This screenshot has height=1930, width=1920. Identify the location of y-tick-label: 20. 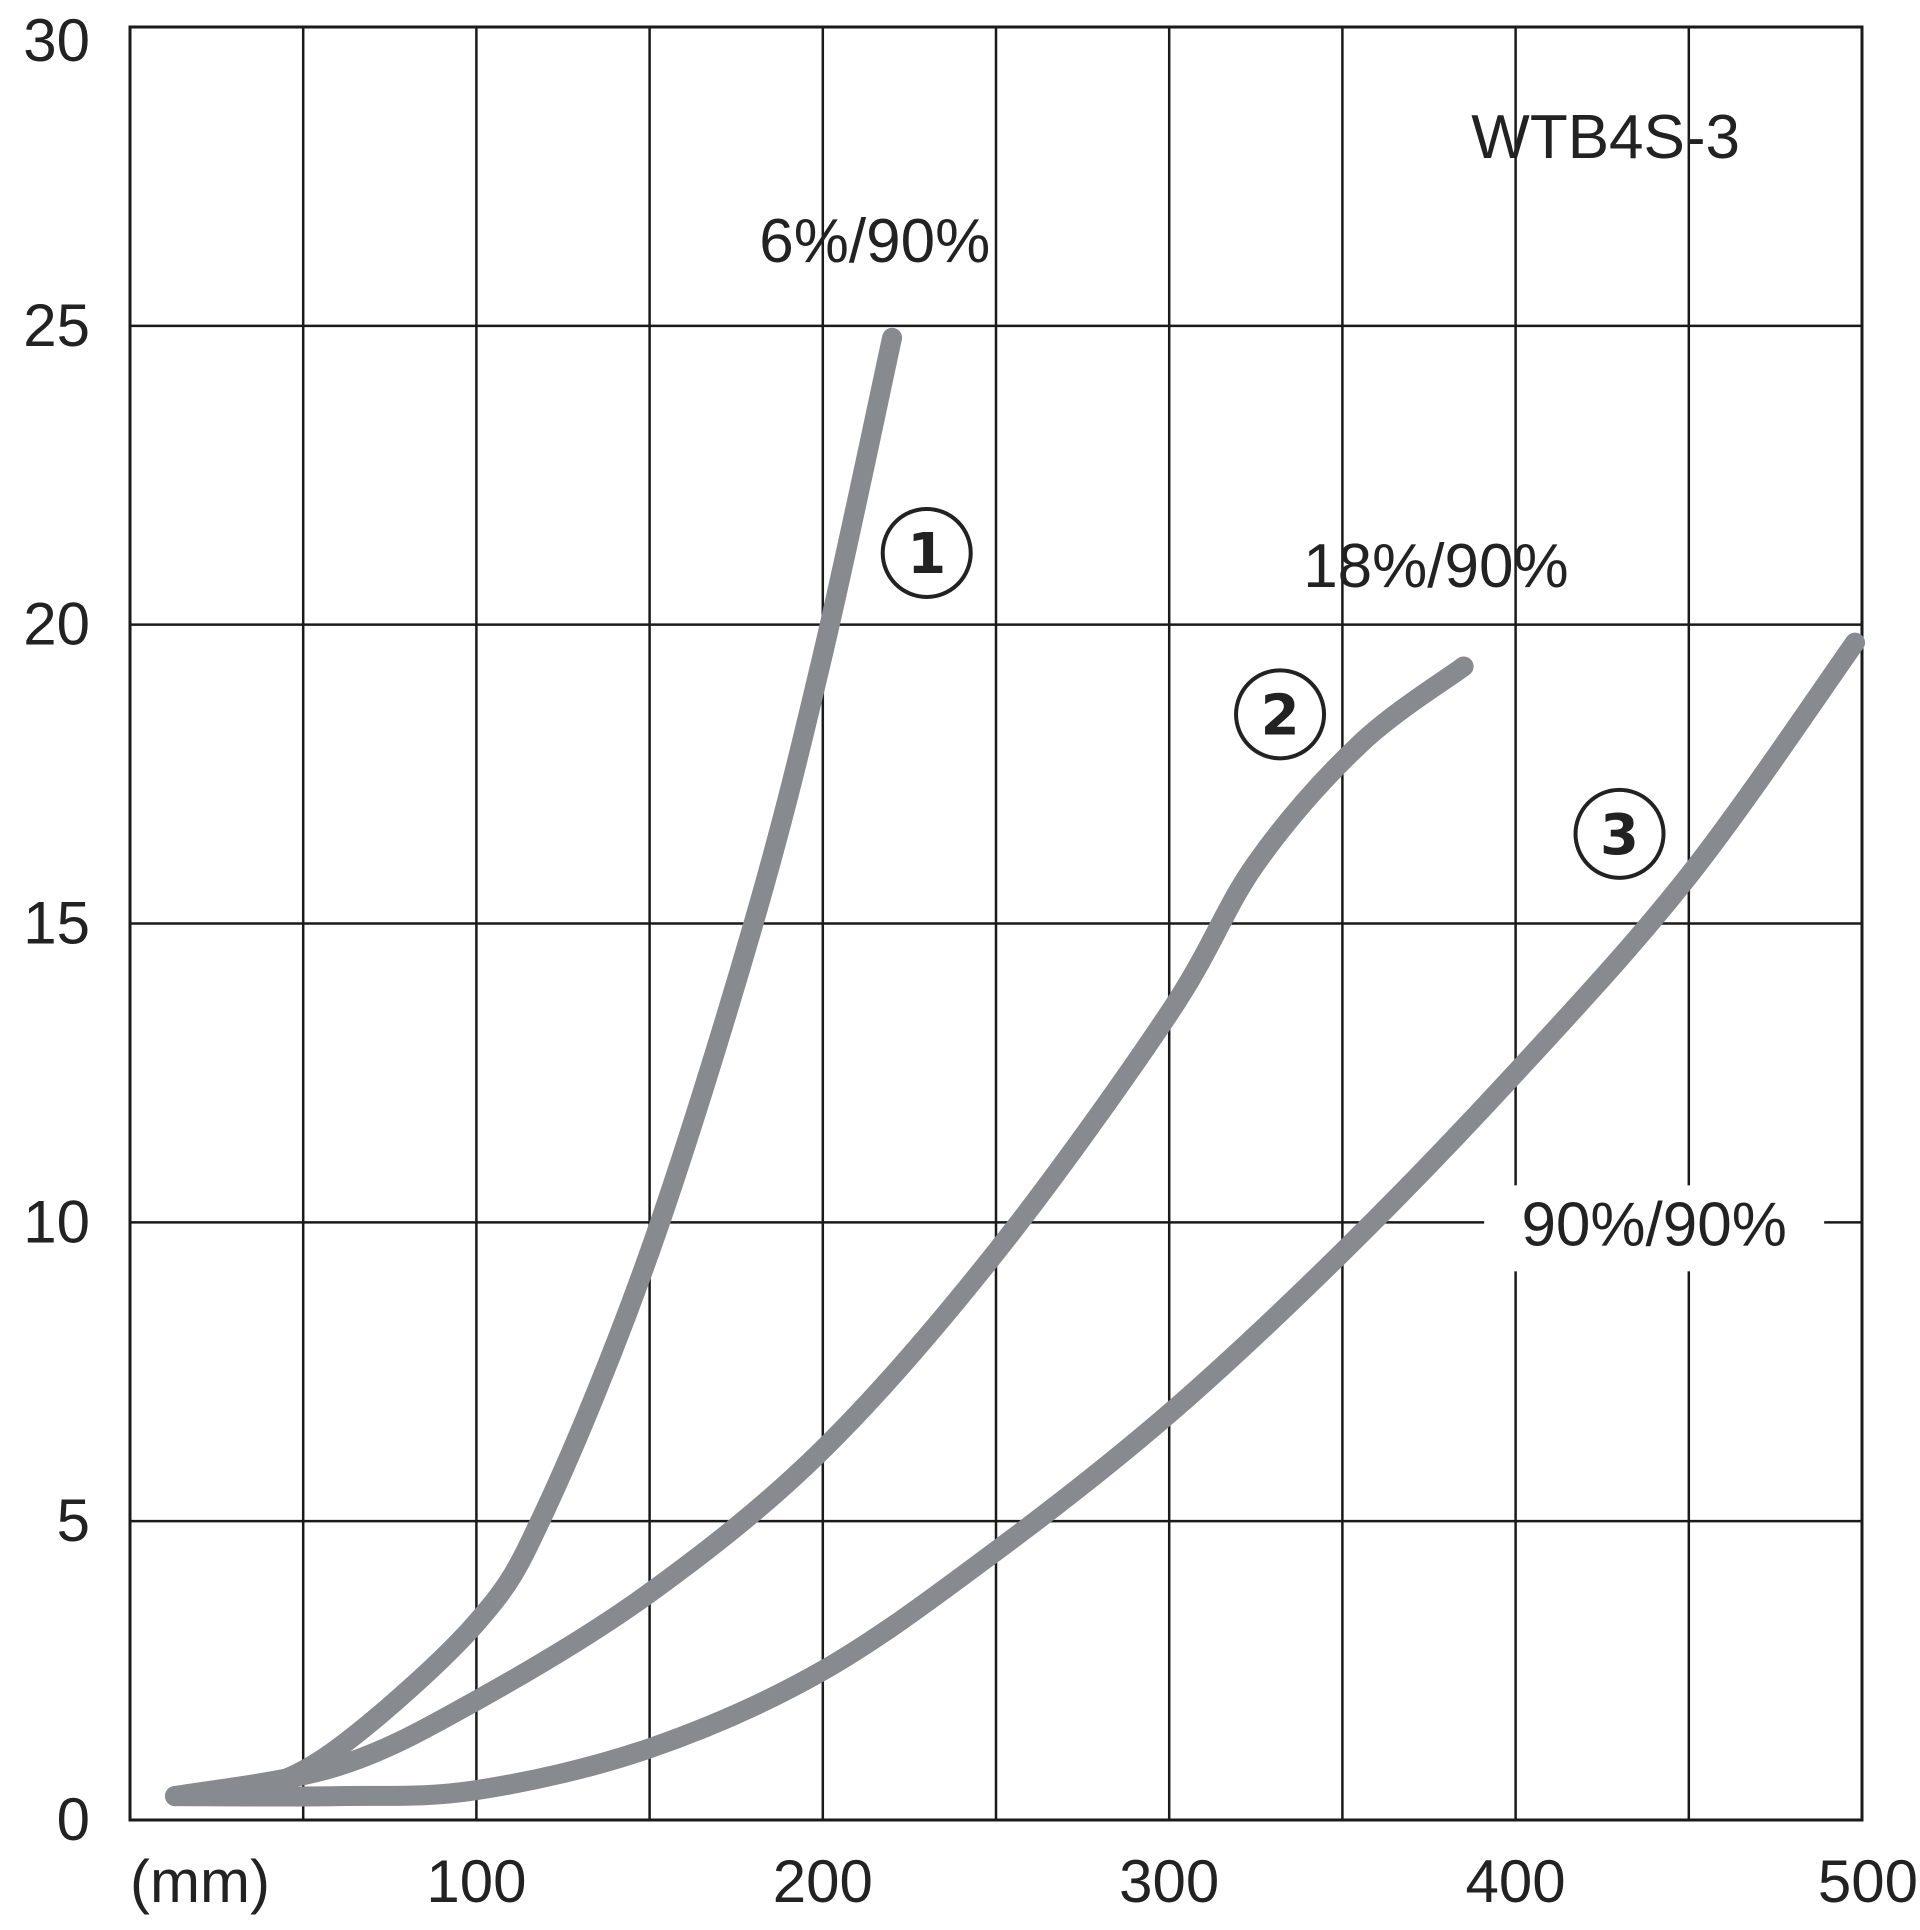
(56, 624).